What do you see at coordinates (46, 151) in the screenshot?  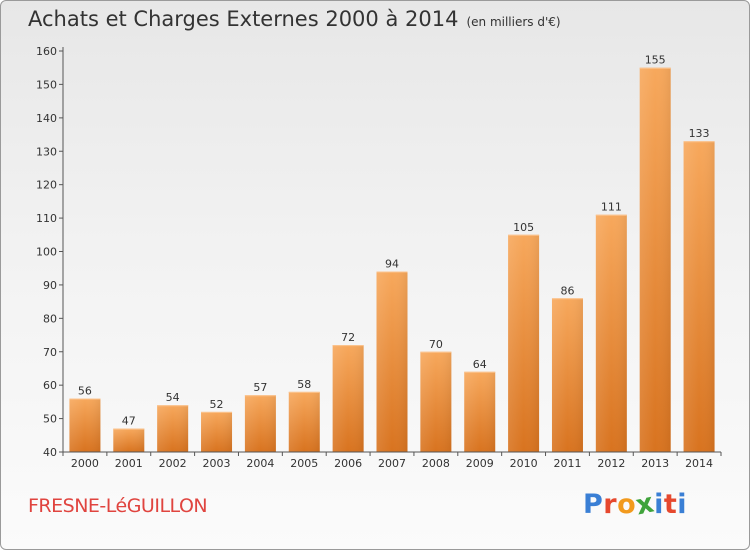 I see `y-tick-label: 130` at bounding box center [46, 151].